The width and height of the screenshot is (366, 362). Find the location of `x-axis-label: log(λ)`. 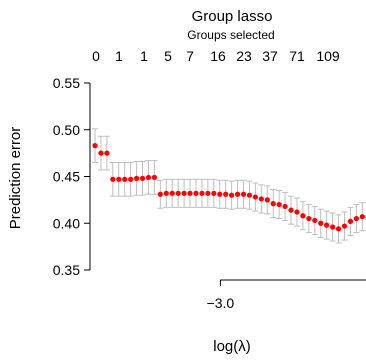

x-axis-label: log(λ) is located at coordinates (232, 346).